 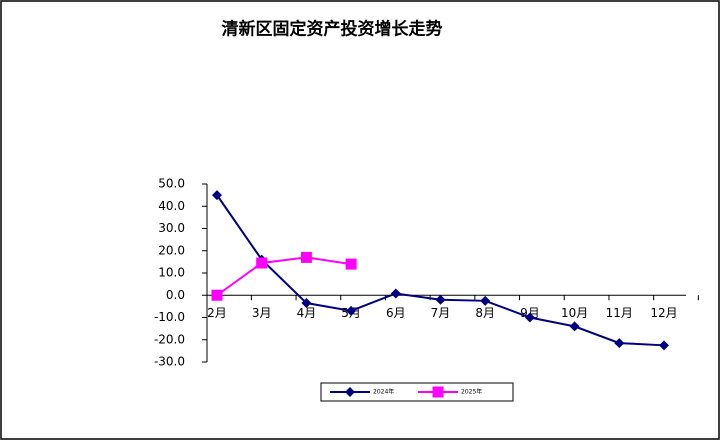 I want to click on y-tick-label: 40.0, so click(x=171, y=206).